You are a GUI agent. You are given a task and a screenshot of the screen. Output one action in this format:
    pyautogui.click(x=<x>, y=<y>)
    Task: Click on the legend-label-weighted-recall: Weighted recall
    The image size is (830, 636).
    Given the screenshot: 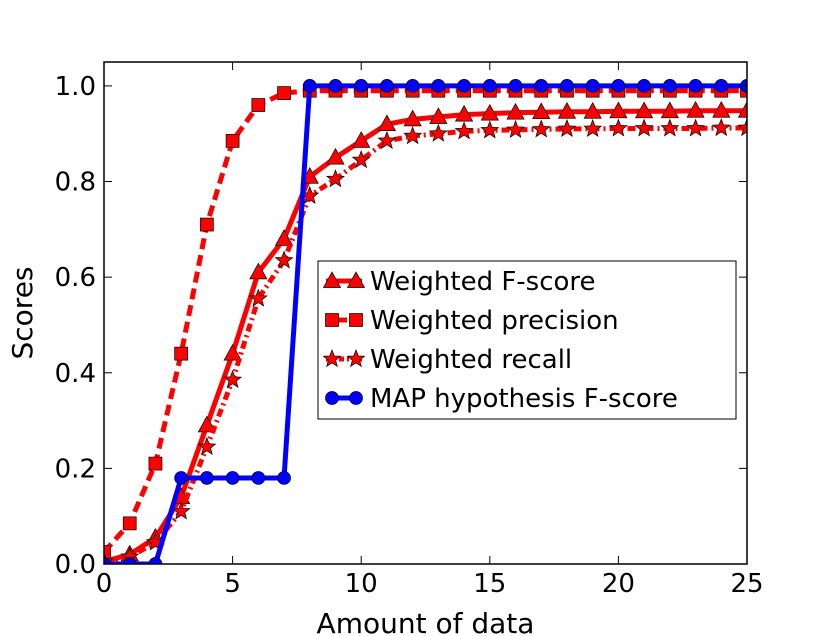 What is the action you would take?
    pyautogui.click(x=471, y=360)
    